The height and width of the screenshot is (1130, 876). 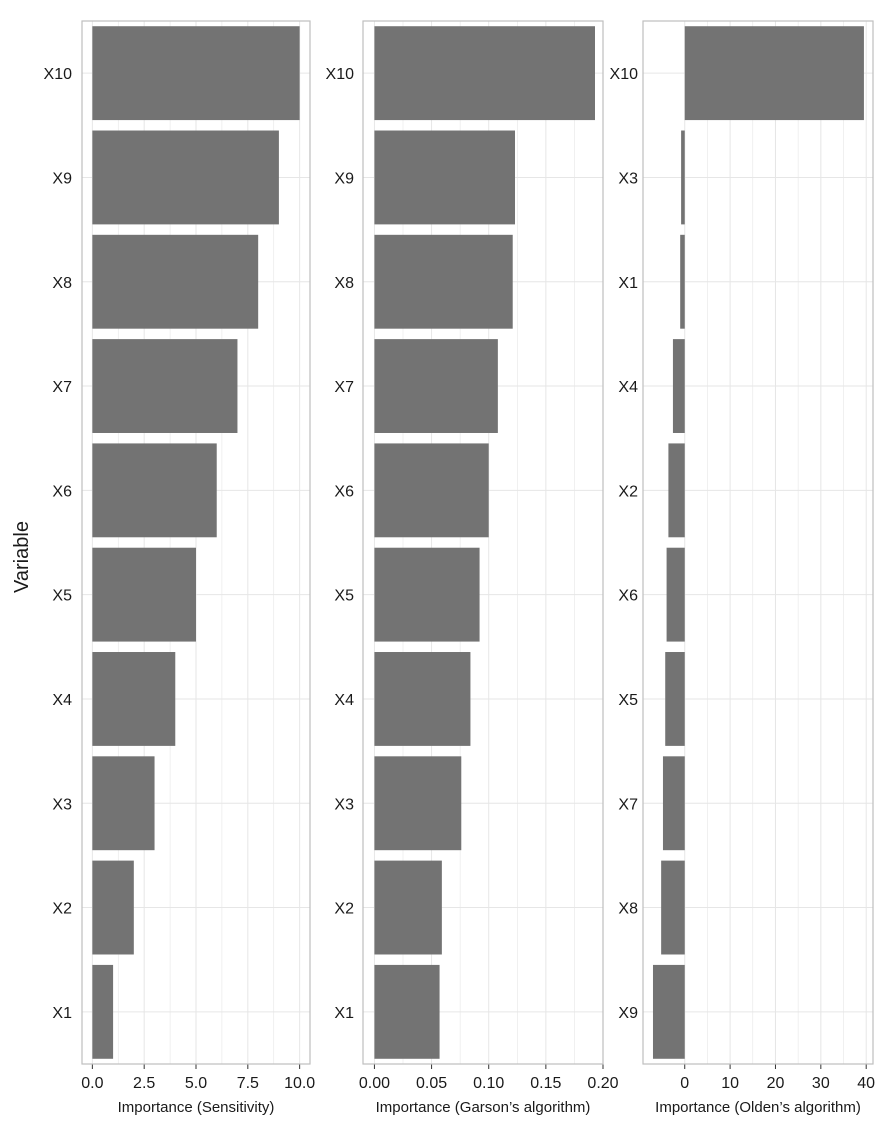 What do you see at coordinates (431, 1083) in the screenshot?
I see `x-tick-label: 0.05` at bounding box center [431, 1083].